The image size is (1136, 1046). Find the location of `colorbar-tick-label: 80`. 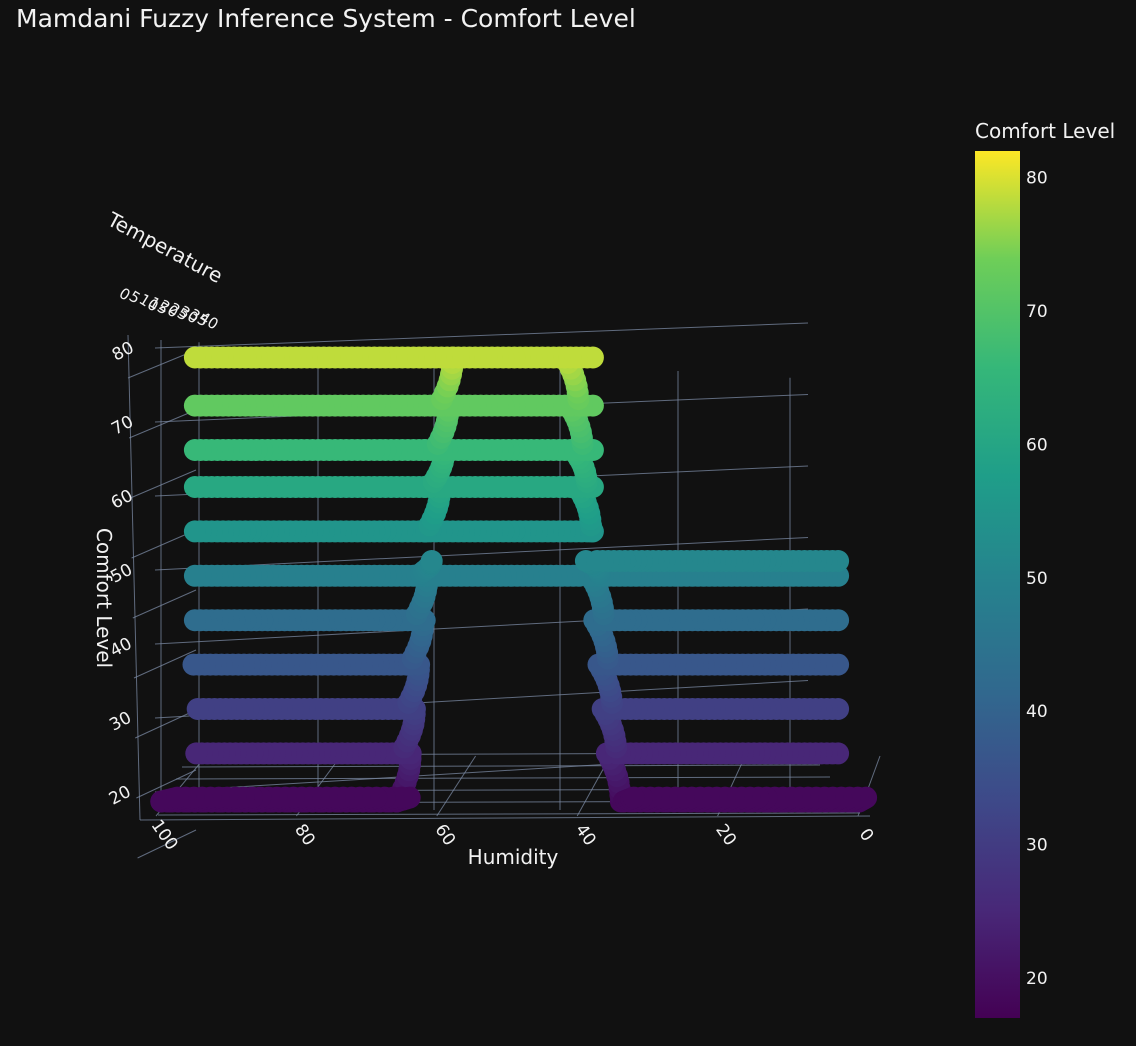

colorbar-tick-label: 80 is located at coordinates (1037, 179).